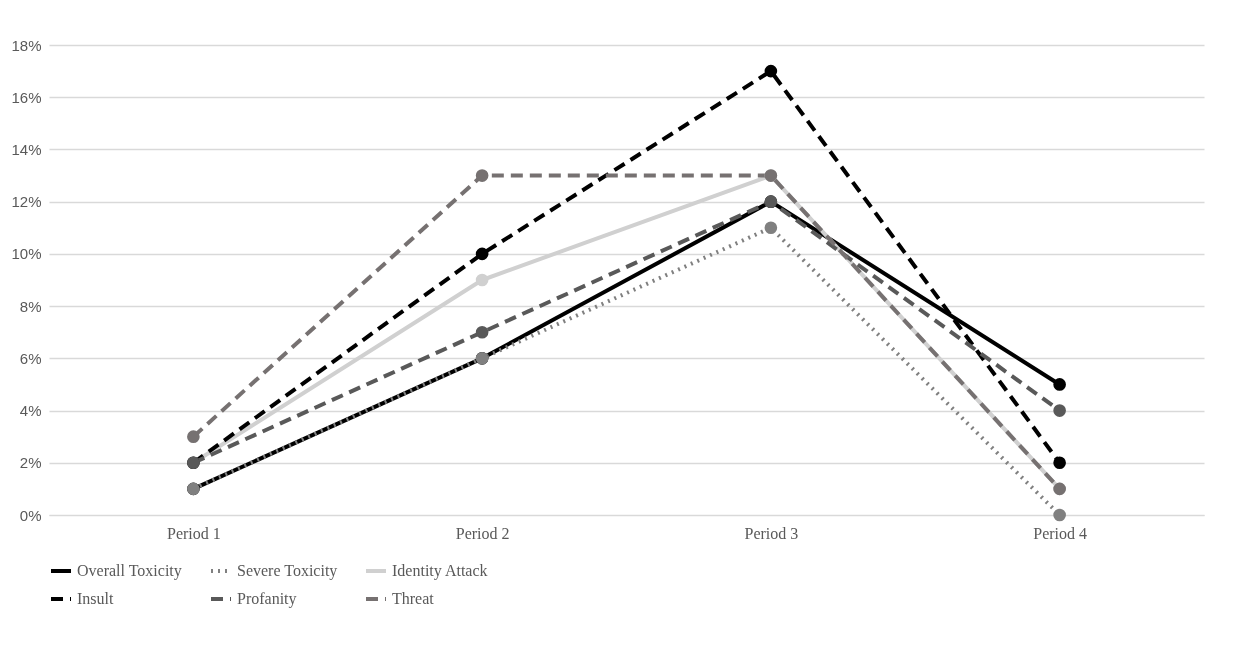 The width and height of the screenshot is (1260, 656). Describe the element at coordinates (129, 571) in the screenshot. I see `legend-label: Overall Toxicity` at that location.